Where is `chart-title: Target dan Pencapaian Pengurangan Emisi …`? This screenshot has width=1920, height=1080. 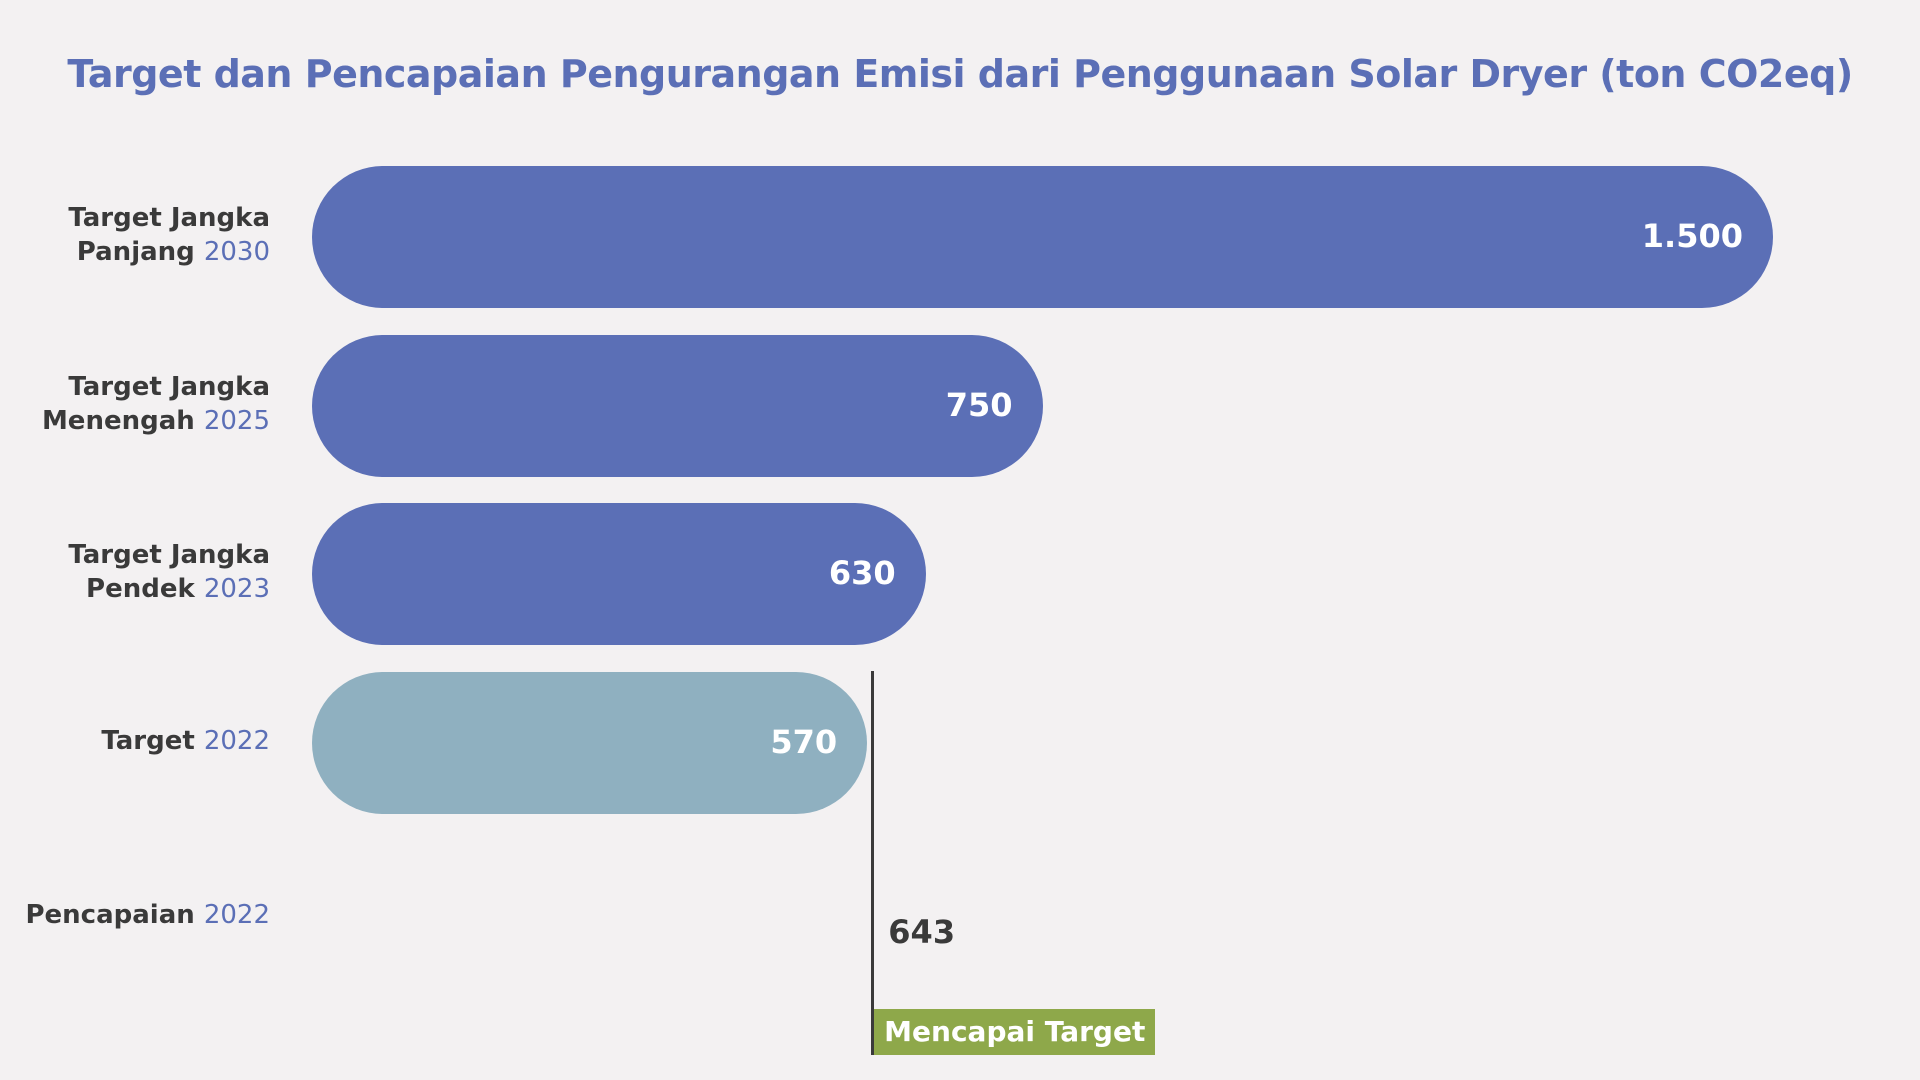
chart-title: Target dan Pencapaian Pengurangan Emisi … is located at coordinates (960, 74).